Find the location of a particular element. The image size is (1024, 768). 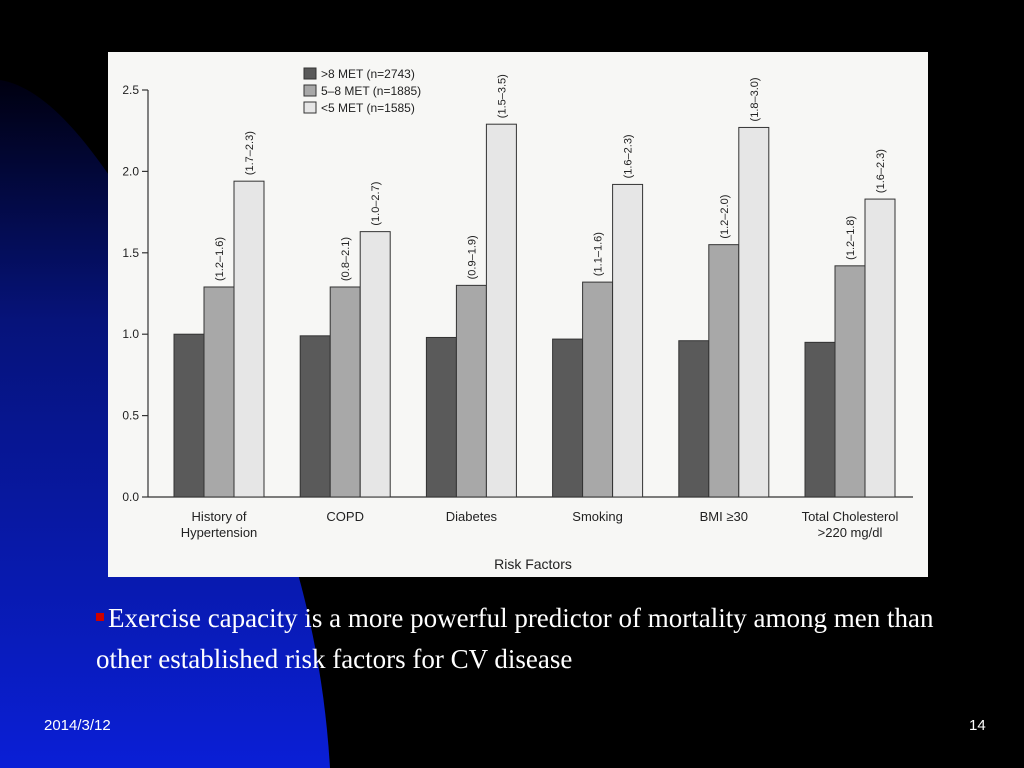

confidence-interval-label: (1.2–1.6) is located at coordinates (220, 259).